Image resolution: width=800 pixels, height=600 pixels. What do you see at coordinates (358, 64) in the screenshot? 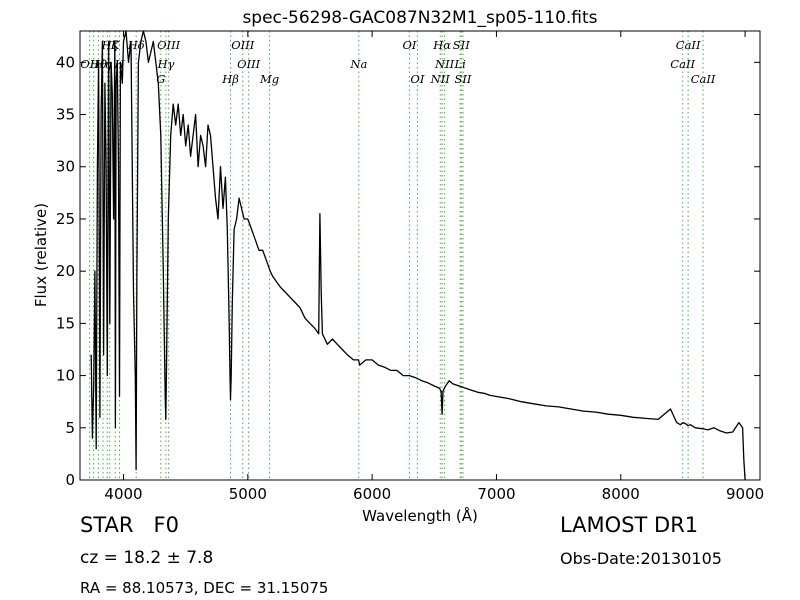
I see `reference-line-label: Na` at bounding box center [358, 64].